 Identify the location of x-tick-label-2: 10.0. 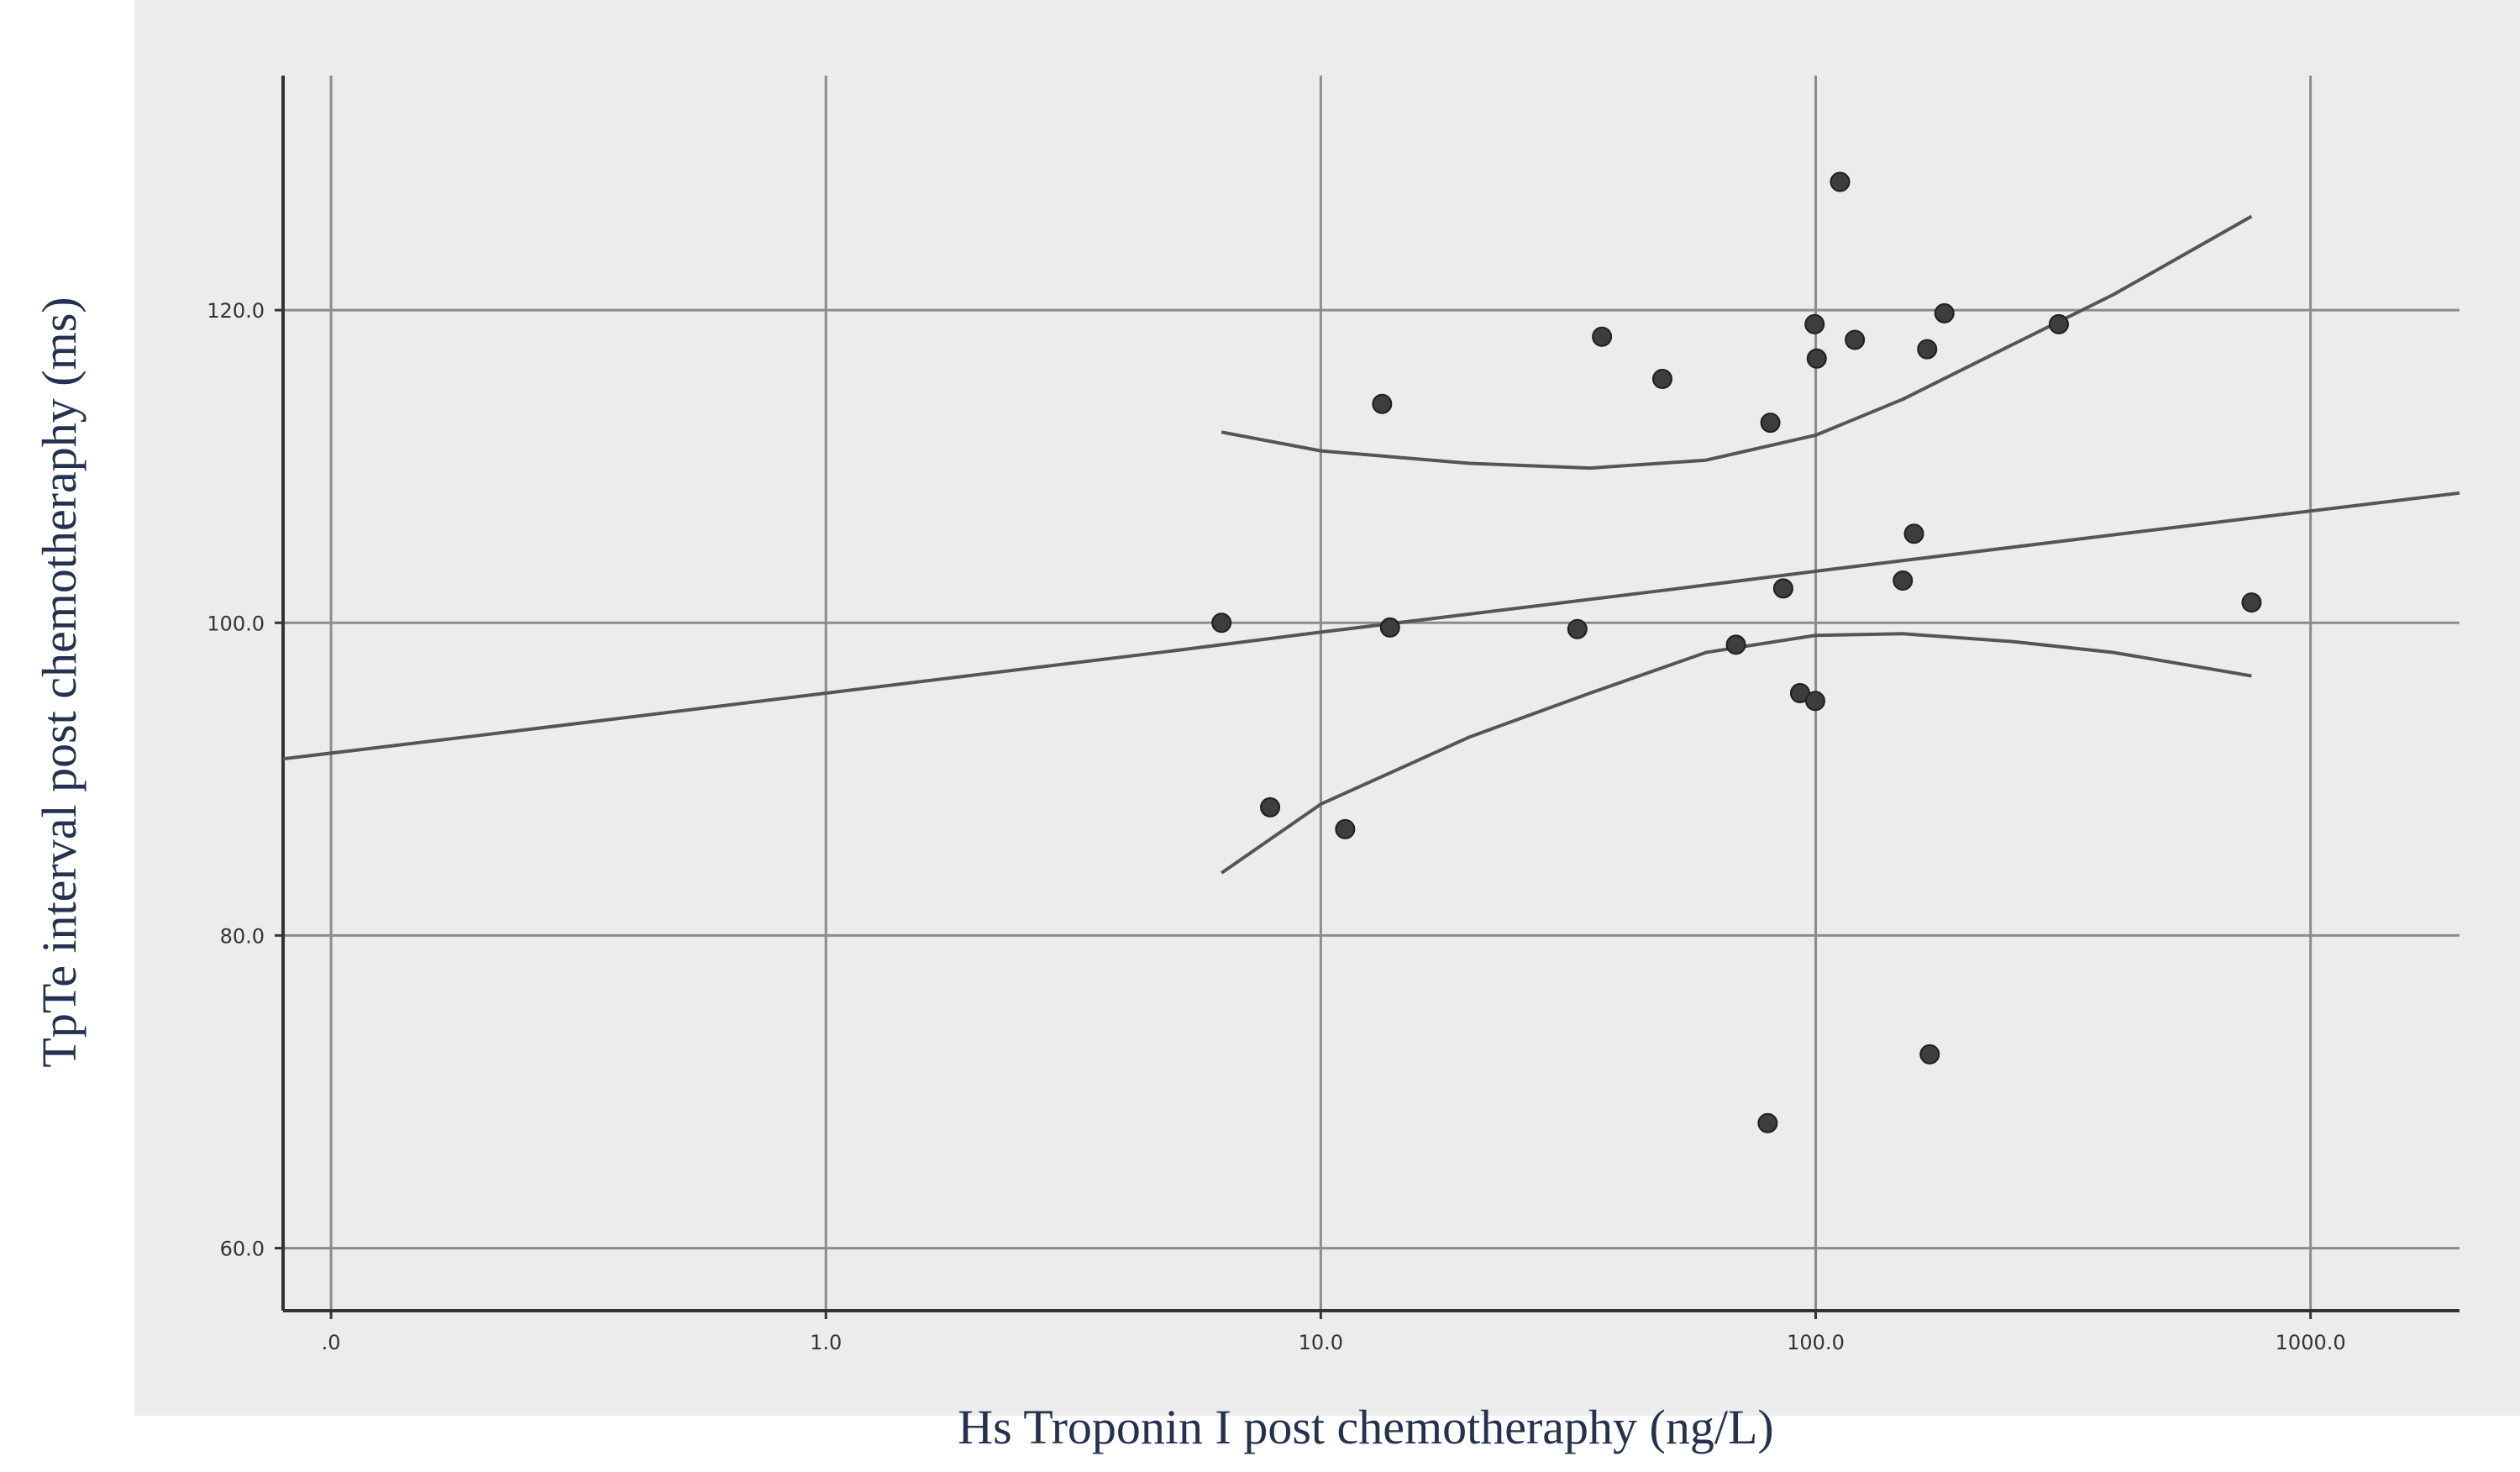
(1321, 1342).